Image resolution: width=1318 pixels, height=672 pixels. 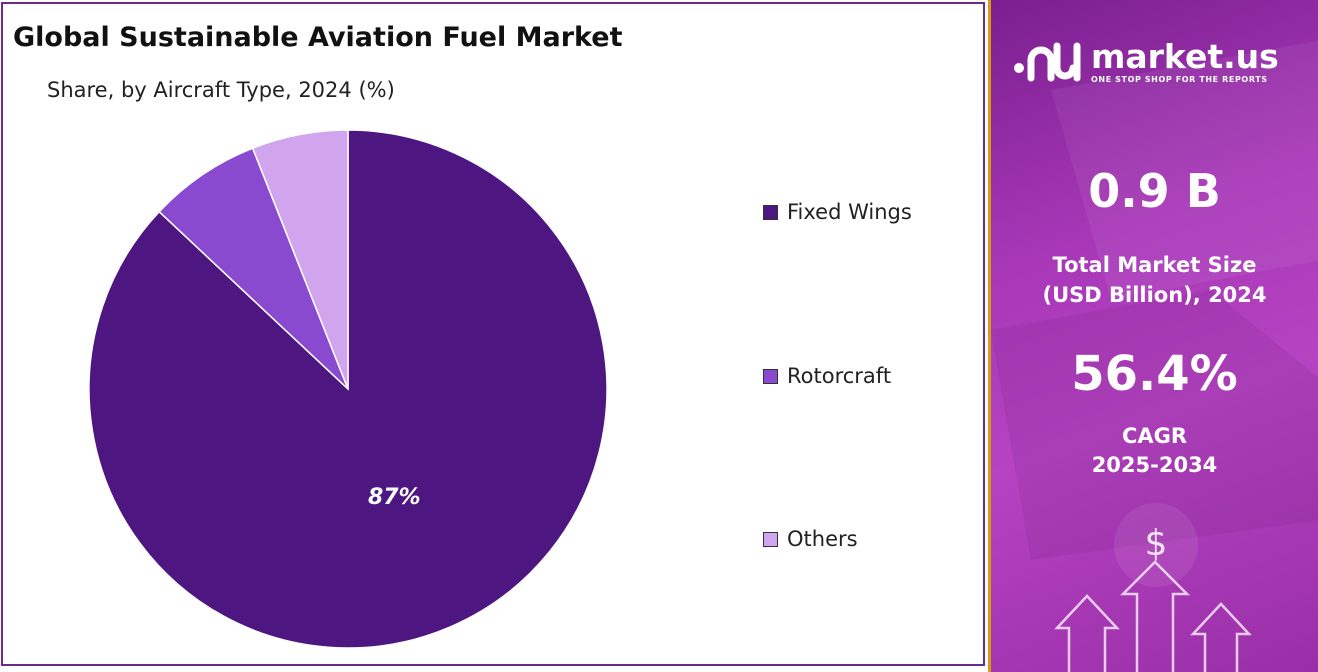 What do you see at coordinates (1179, 79) in the screenshot?
I see `brand-tagline: ONE STOP SHOP FOR THE REPORTS` at bounding box center [1179, 79].